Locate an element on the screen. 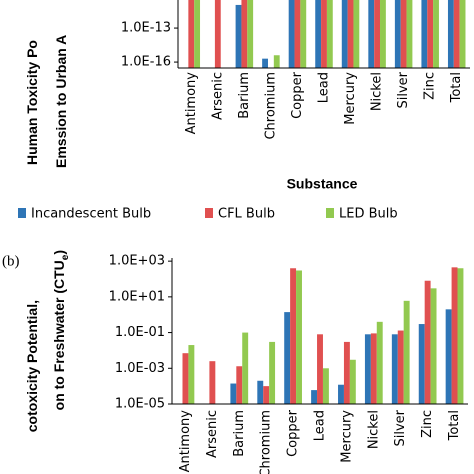  panel-label: (b) is located at coordinates (11, 261).